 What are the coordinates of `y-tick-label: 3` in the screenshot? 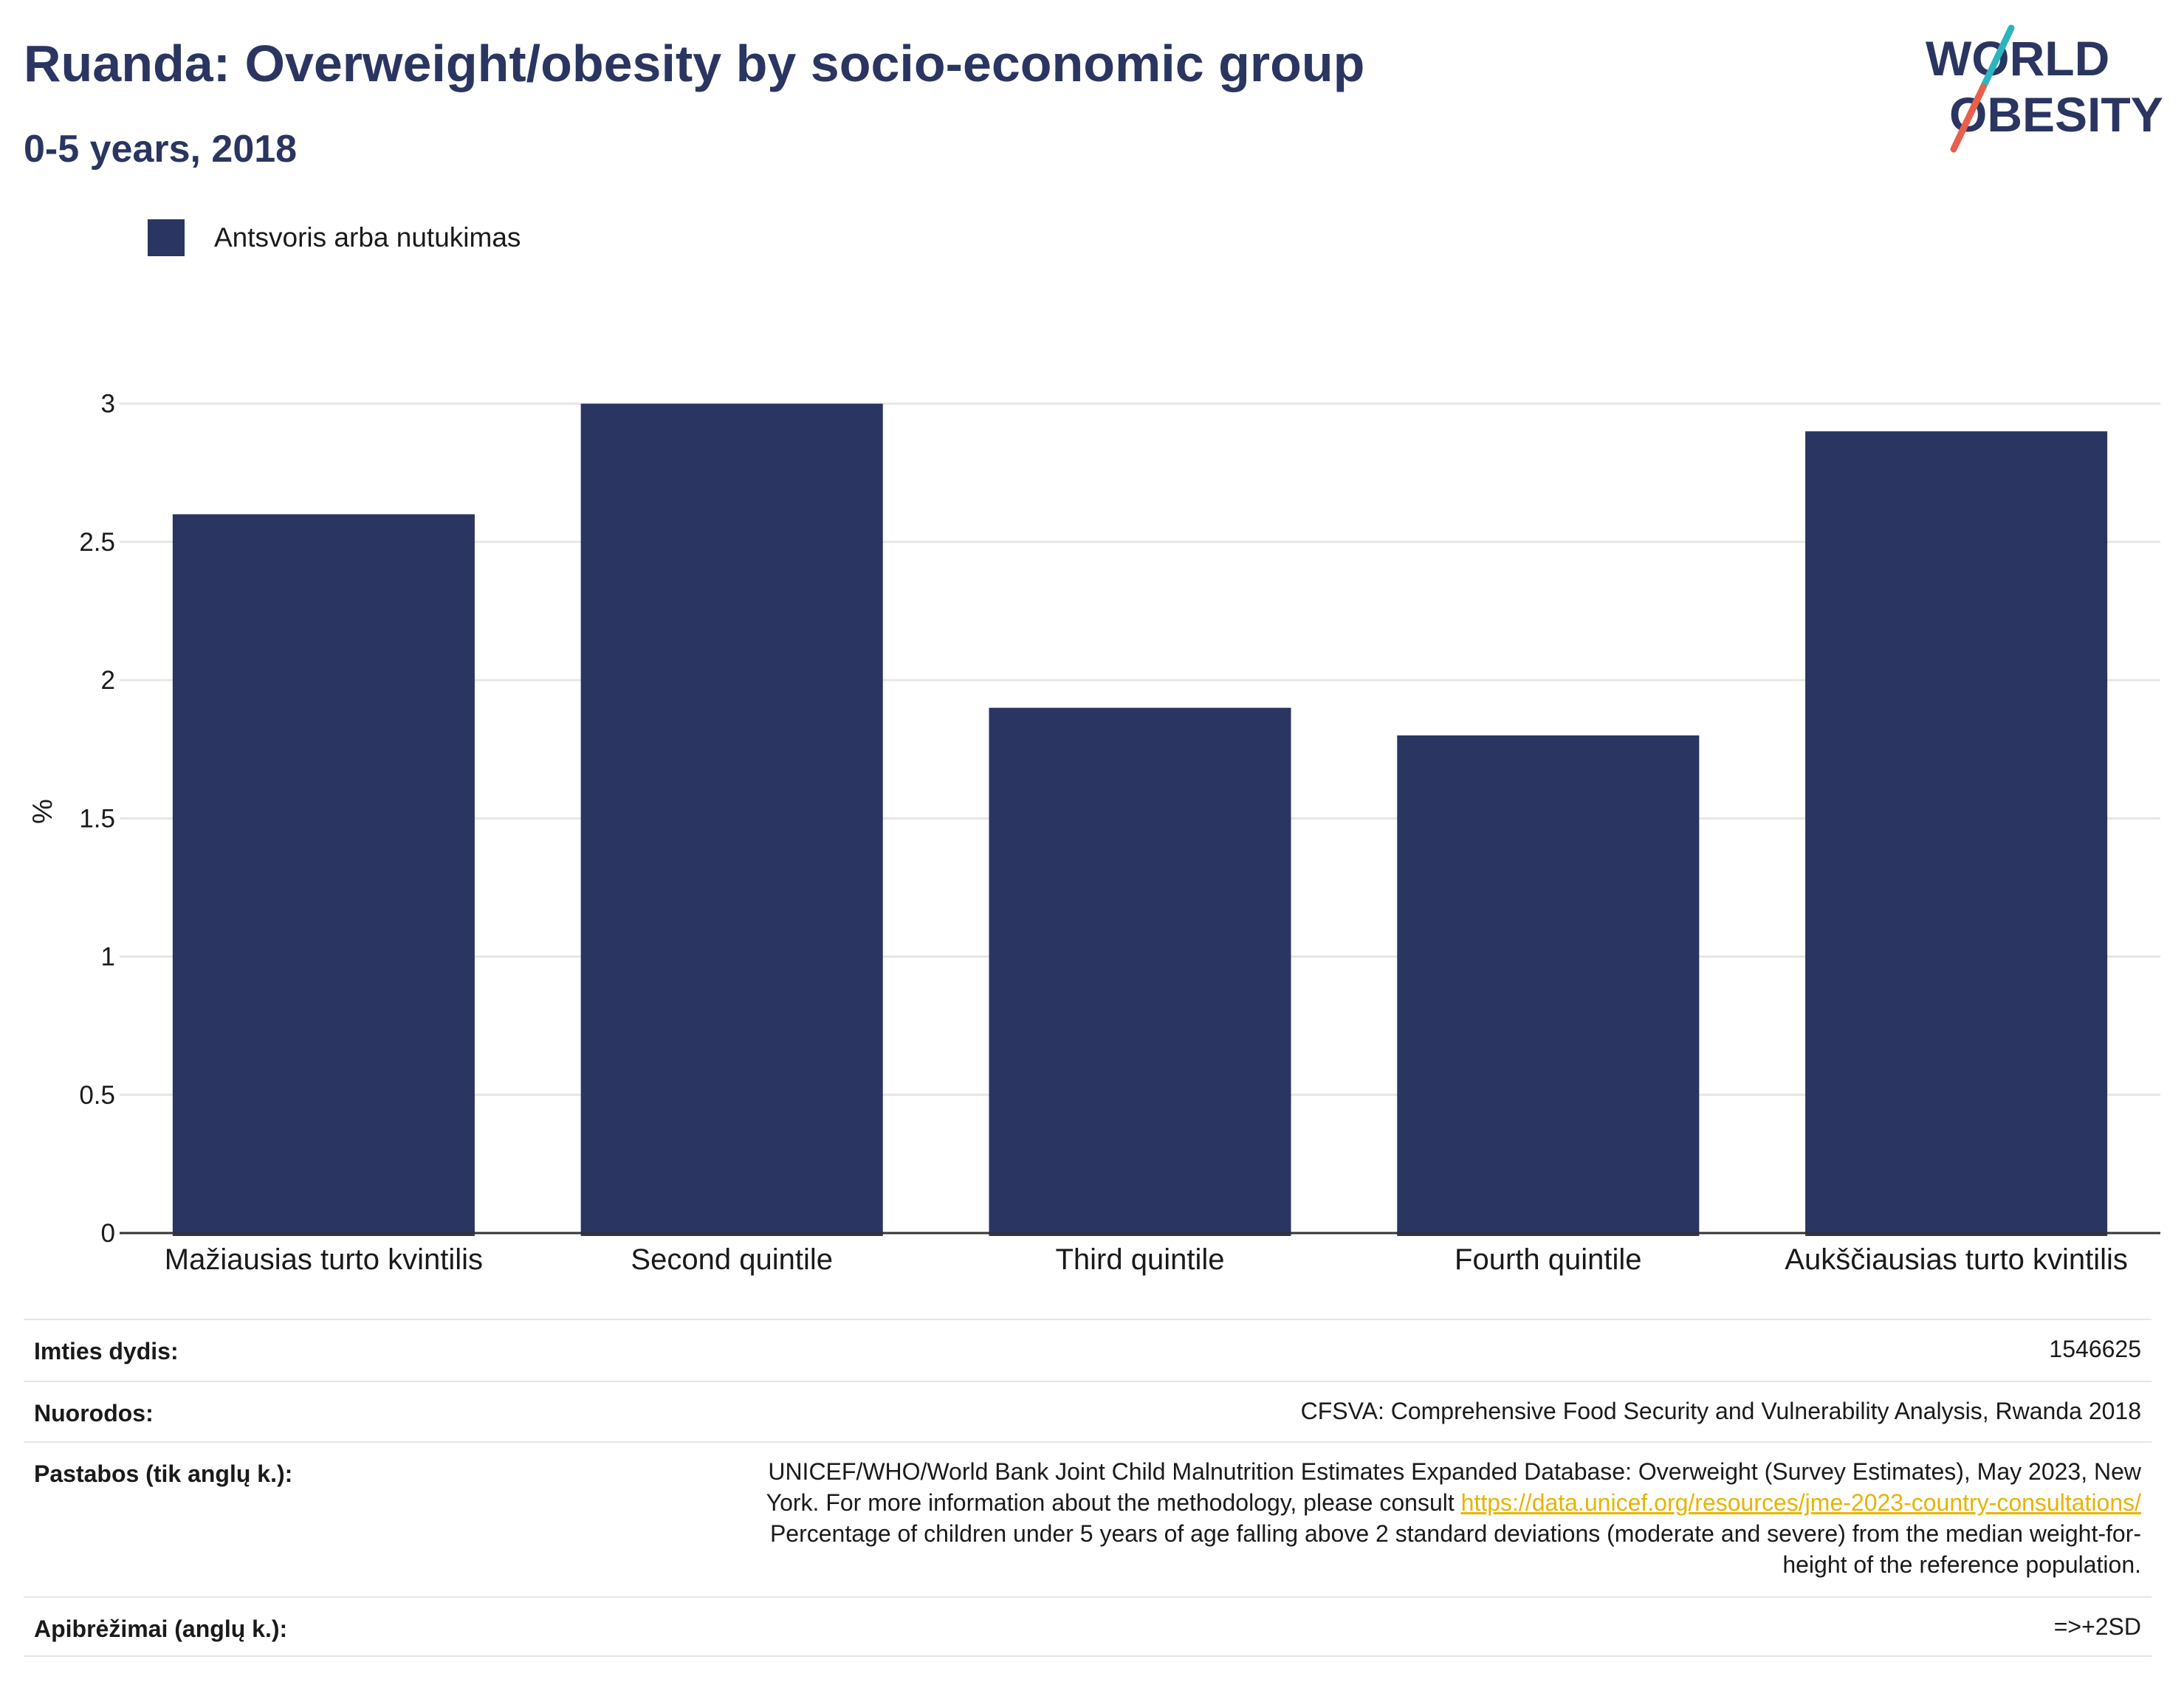 It's located at (108, 405).